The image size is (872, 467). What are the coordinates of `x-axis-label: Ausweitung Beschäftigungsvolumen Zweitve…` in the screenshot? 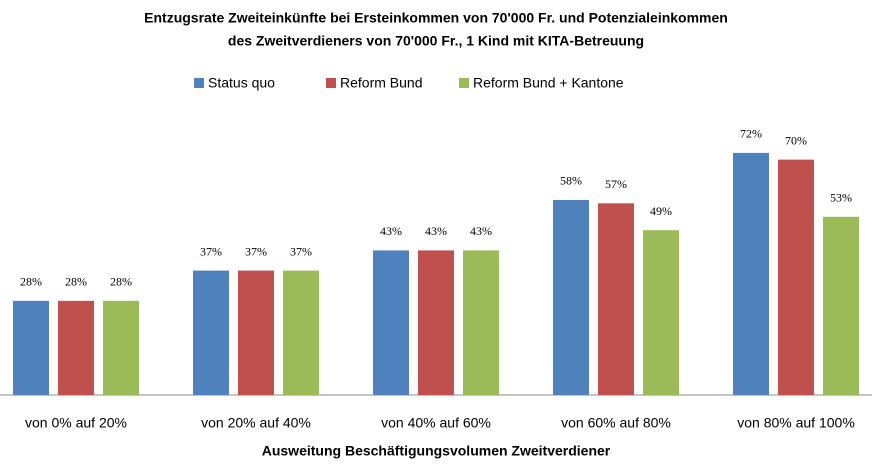 It's located at (436, 451).